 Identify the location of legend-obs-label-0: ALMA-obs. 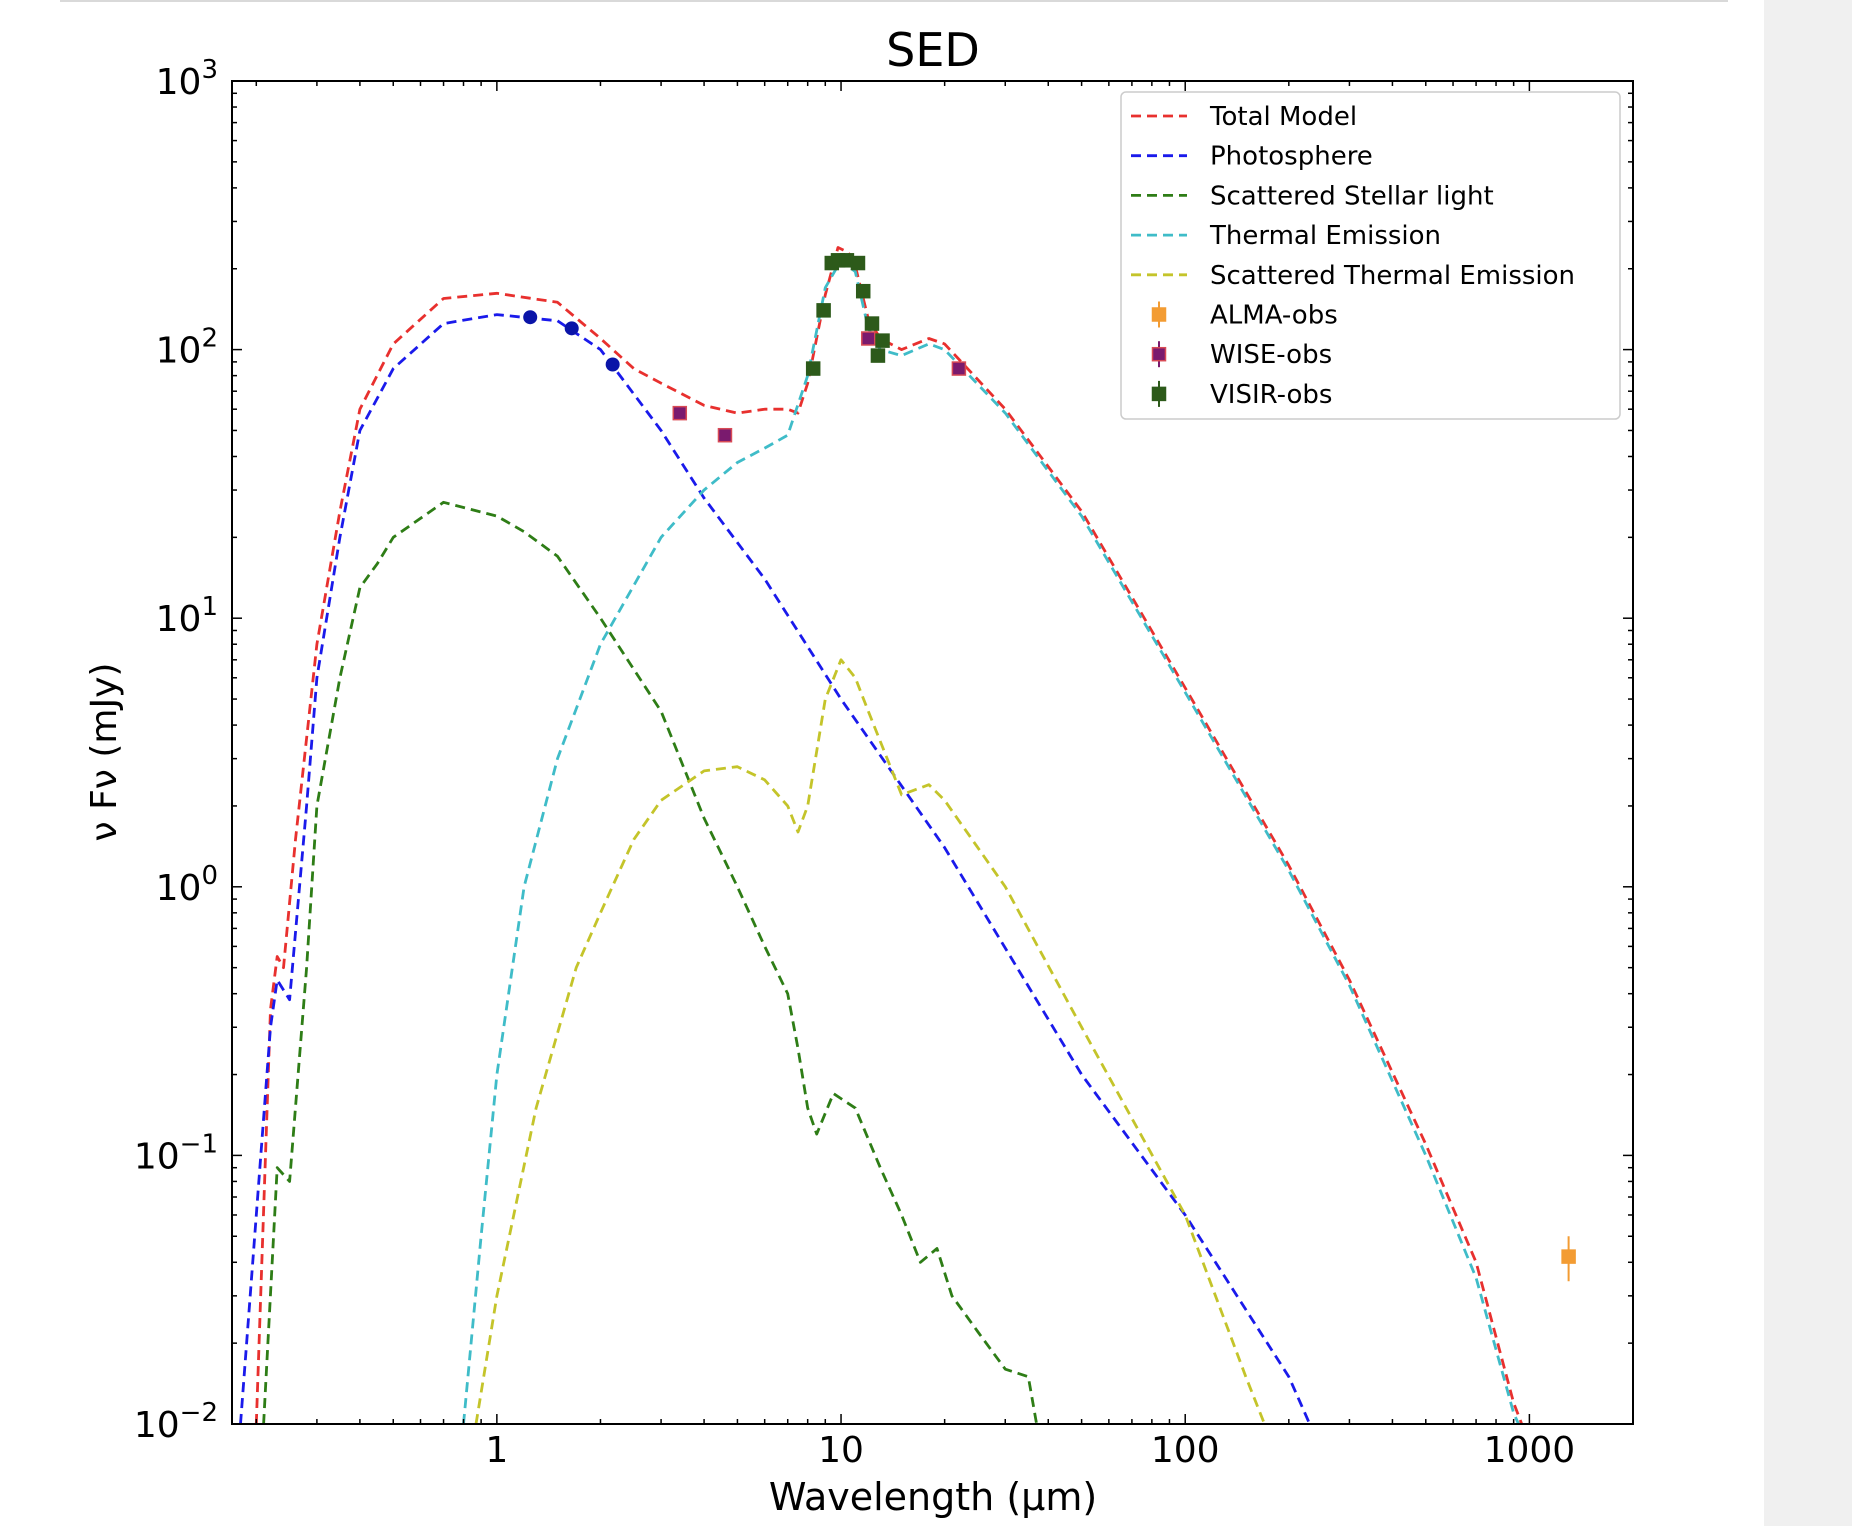
(1274, 316).